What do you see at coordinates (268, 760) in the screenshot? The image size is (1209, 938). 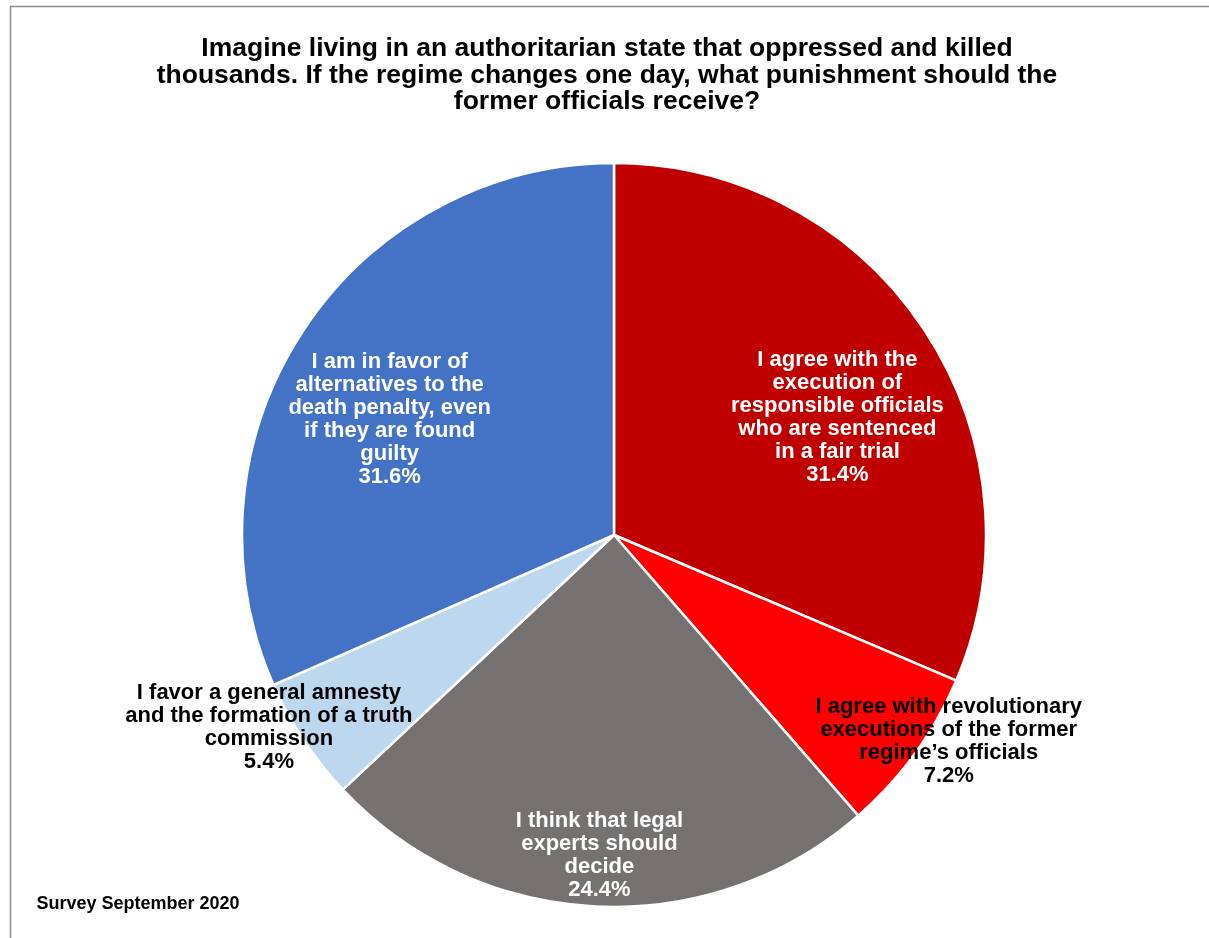 I see `data-label: 5.4%` at bounding box center [268, 760].